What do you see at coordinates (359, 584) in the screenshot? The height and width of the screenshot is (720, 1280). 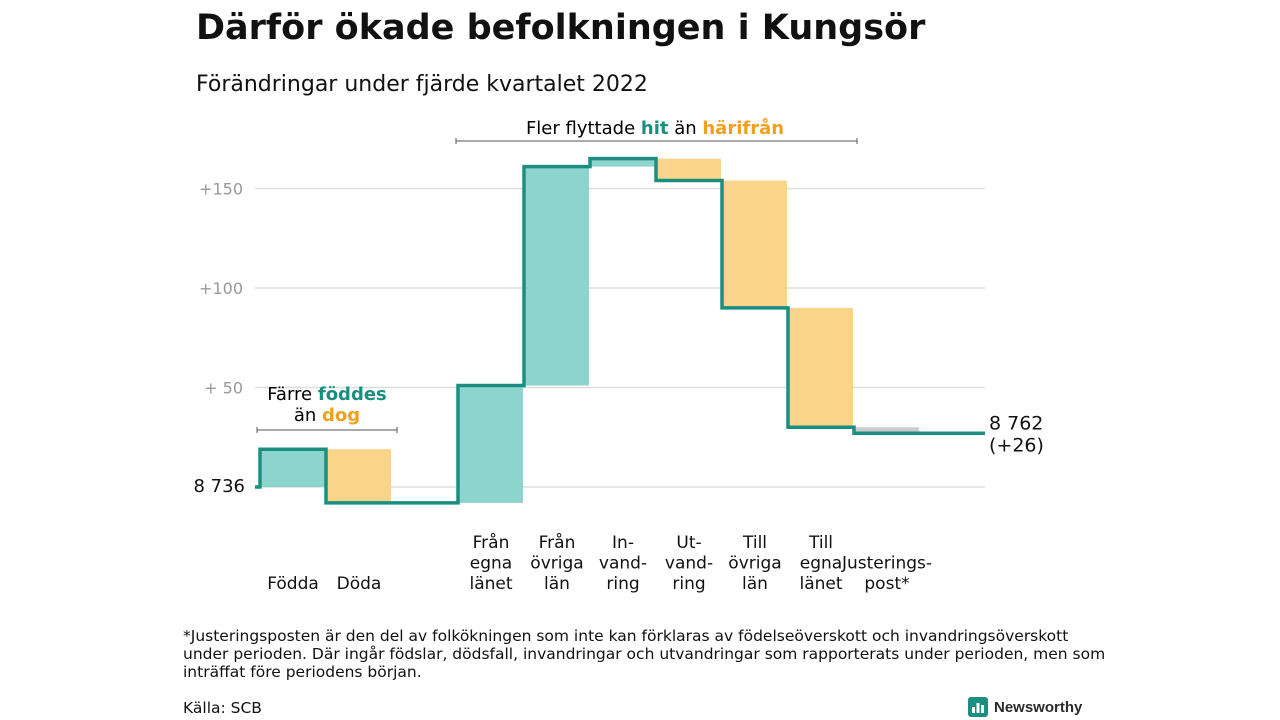 I see `category-label: Döda` at bounding box center [359, 584].